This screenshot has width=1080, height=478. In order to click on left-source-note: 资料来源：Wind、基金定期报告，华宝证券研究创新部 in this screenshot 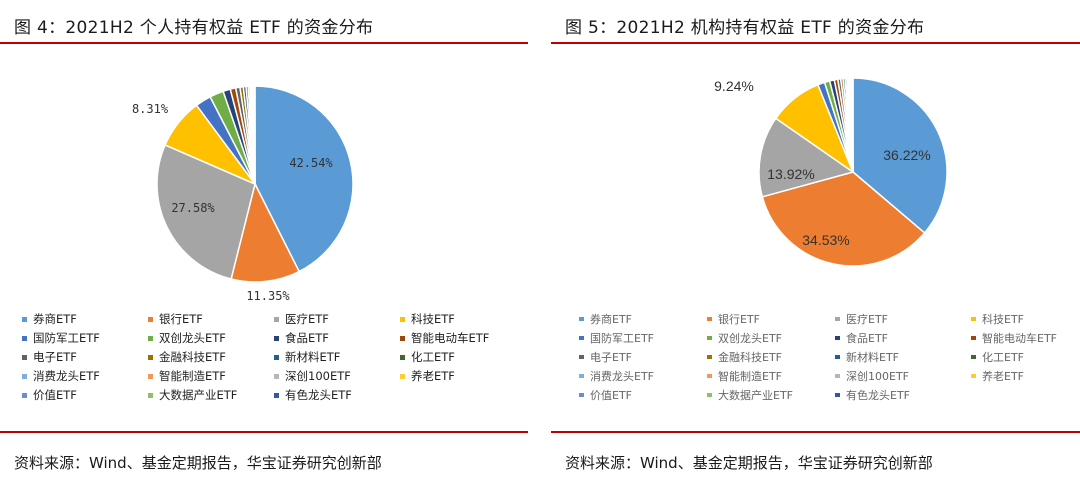, I will do `click(198, 463)`.